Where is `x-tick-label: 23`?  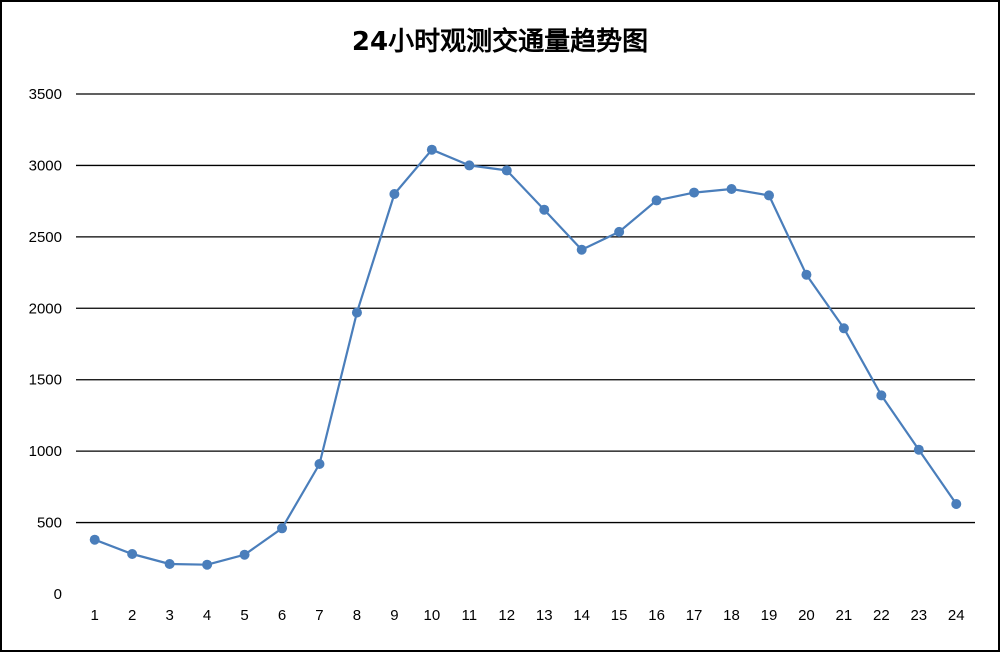
x-tick-label: 23 is located at coordinates (918, 615).